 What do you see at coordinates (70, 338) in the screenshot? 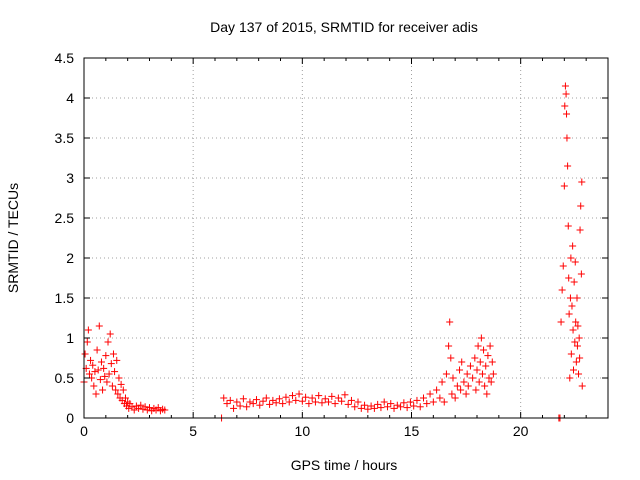
I see `y-tick-label: 1` at bounding box center [70, 338].